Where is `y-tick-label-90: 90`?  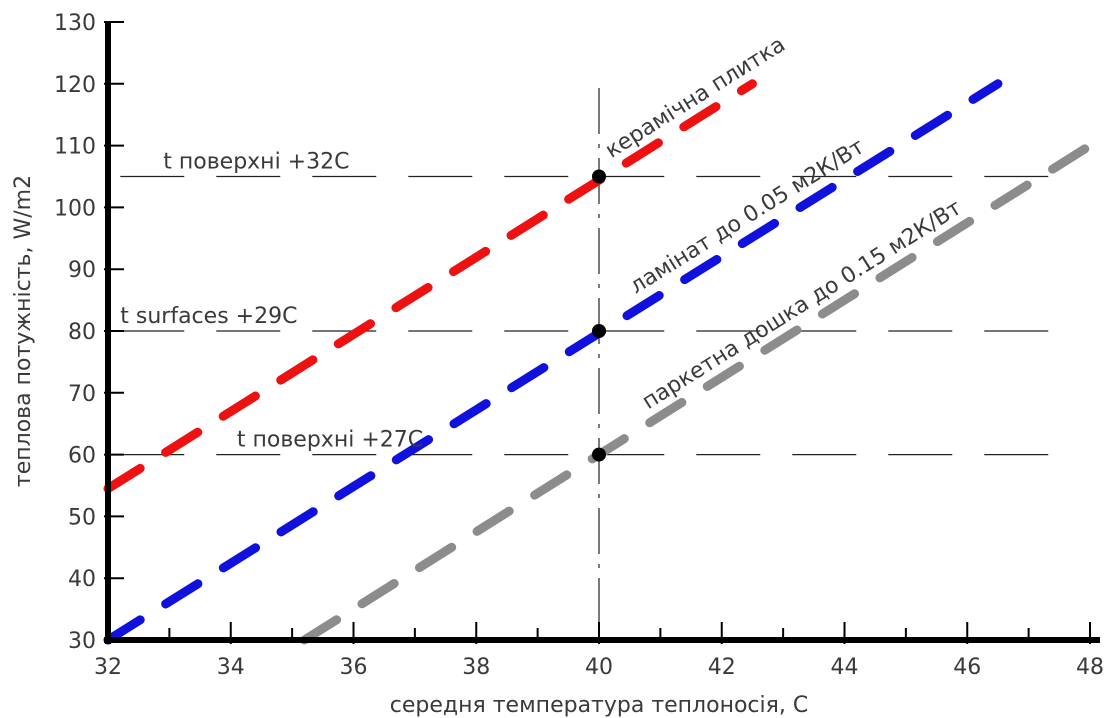 y-tick-label-90: 90 is located at coordinates (82, 270).